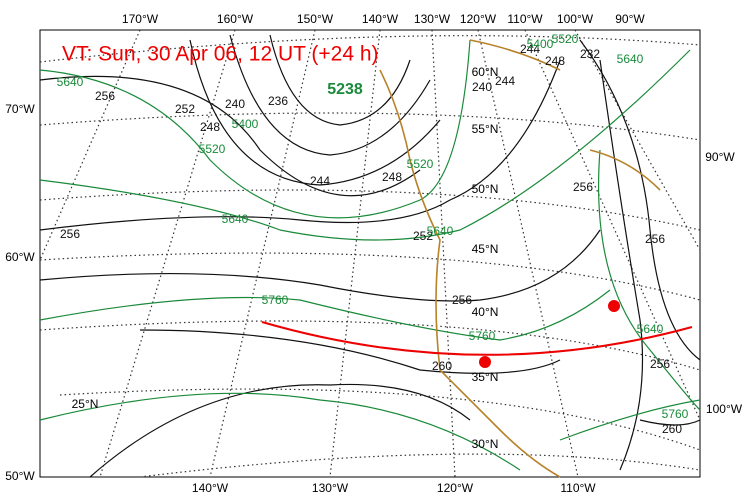 Image resolution: width=750 pixels, height=497 pixels. I want to click on edge-label: 100°W, so click(724, 409).